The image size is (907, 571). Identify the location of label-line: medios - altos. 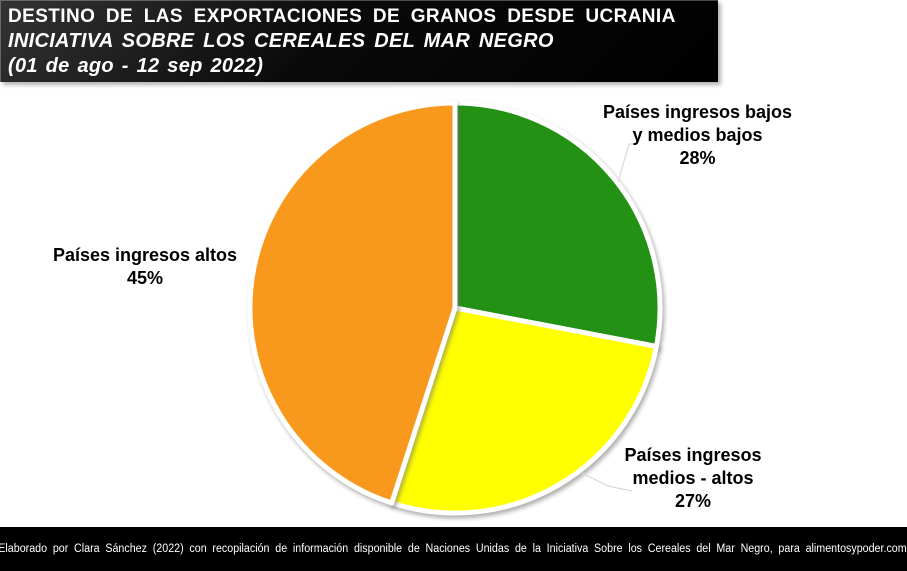
(693, 478).